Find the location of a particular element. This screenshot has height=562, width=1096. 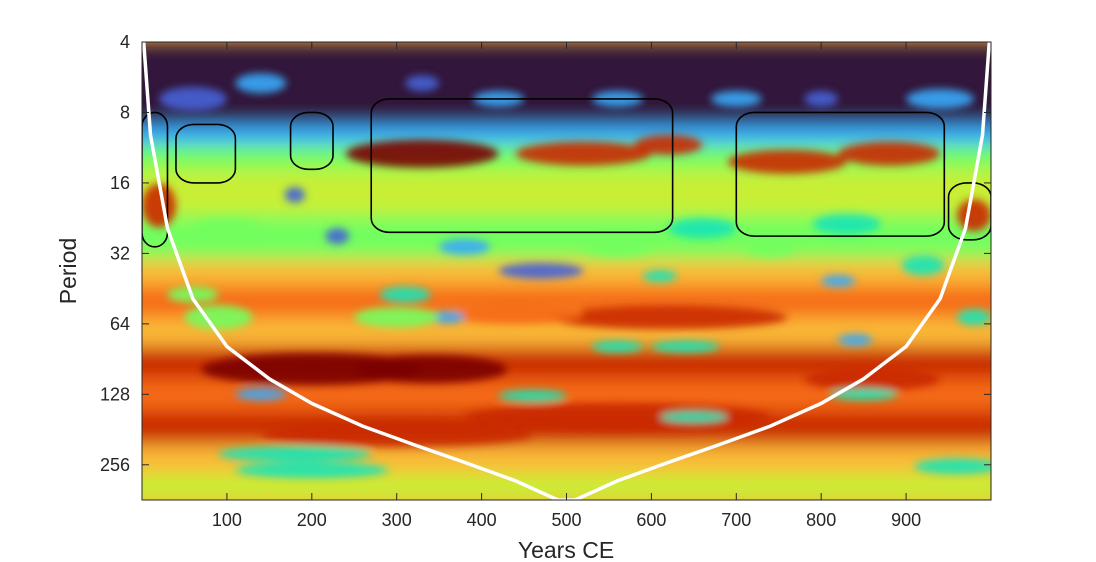

x-tick-label: 900 is located at coordinates (906, 520).